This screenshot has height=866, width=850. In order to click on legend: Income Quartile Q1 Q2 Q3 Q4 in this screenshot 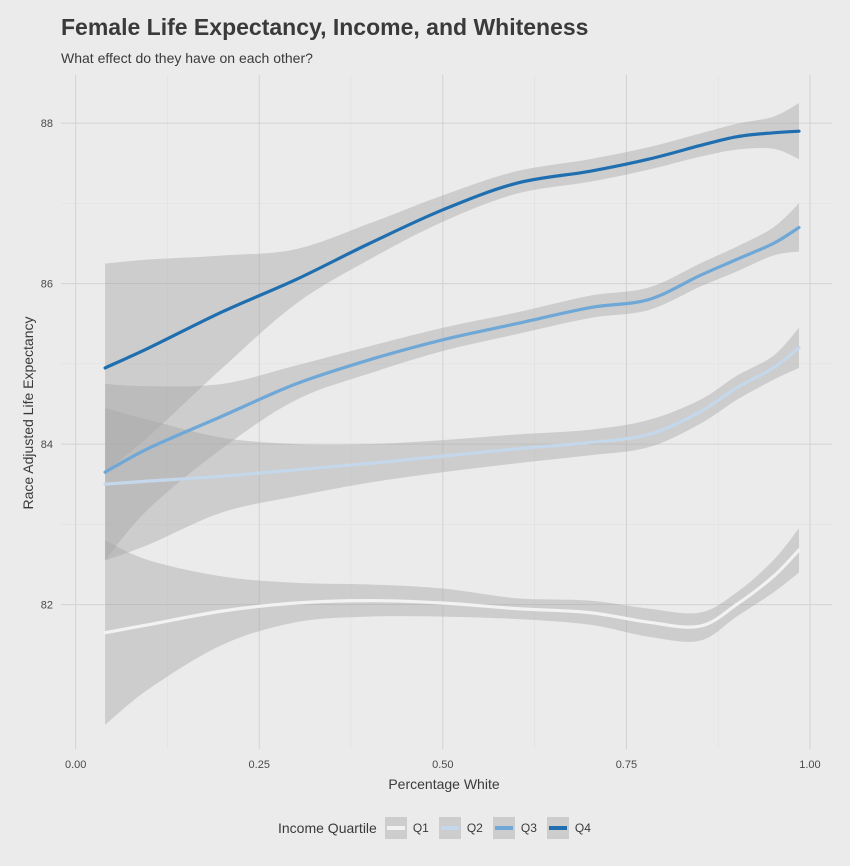, I will do `click(439, 828)`.